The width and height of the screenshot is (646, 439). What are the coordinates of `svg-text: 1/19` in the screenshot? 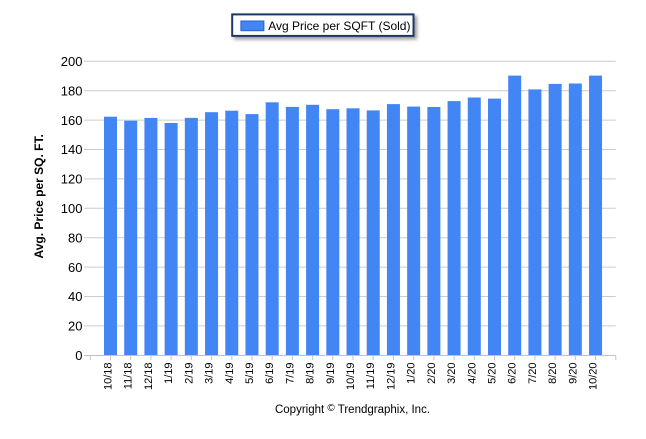 It's located at (169, 373).